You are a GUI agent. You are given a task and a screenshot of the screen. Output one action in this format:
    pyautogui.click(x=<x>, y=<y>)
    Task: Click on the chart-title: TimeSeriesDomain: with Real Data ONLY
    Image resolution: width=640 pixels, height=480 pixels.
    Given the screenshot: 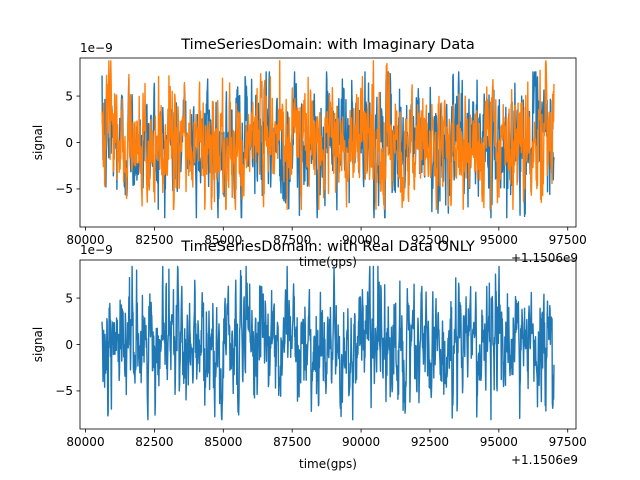 What is the action you would take?
    pyautogui.click(x=327, y=247)
    